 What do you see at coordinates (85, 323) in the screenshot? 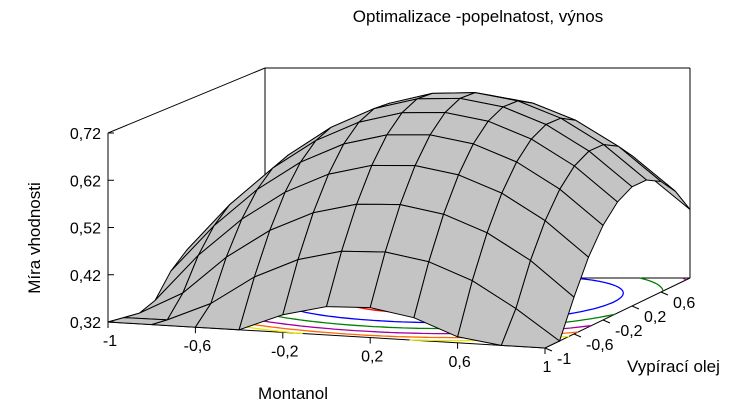
I see `z-tick-label: 0,32` at bounding box center [85, 323].